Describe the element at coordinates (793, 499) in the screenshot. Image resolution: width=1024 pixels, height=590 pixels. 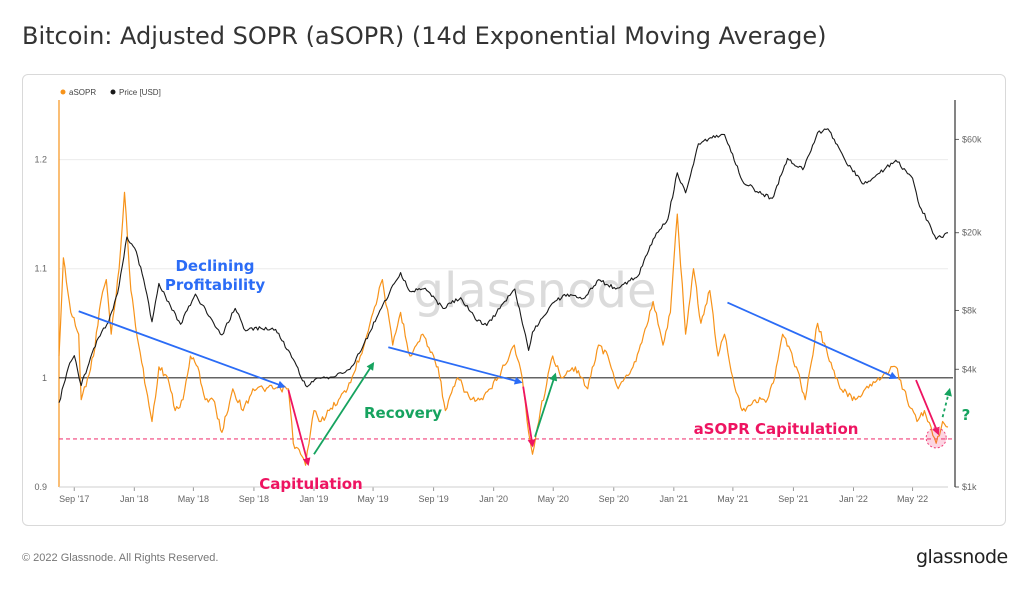
I see `x-tick-label: Sep '21` at that location.